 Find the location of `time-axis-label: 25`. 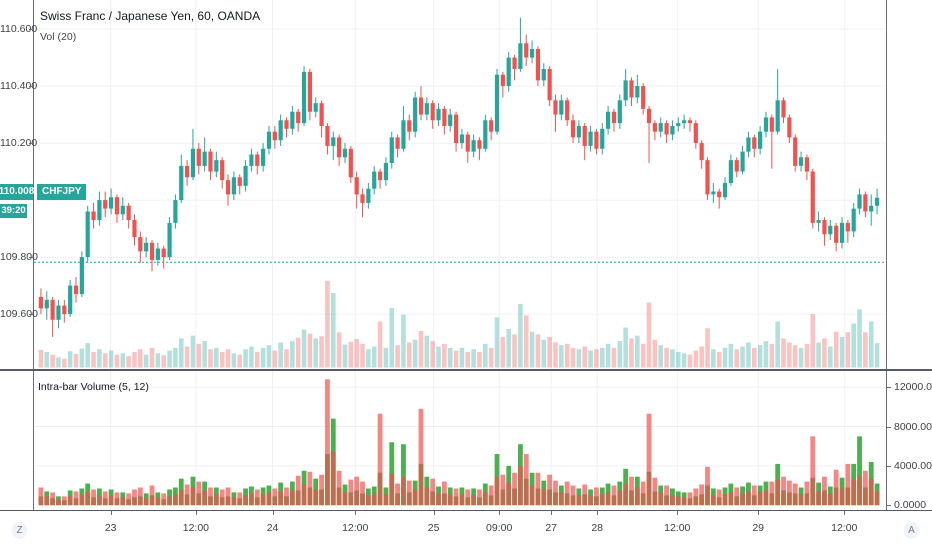

time-axis-label: 25 is located at coordinates (433, 528).